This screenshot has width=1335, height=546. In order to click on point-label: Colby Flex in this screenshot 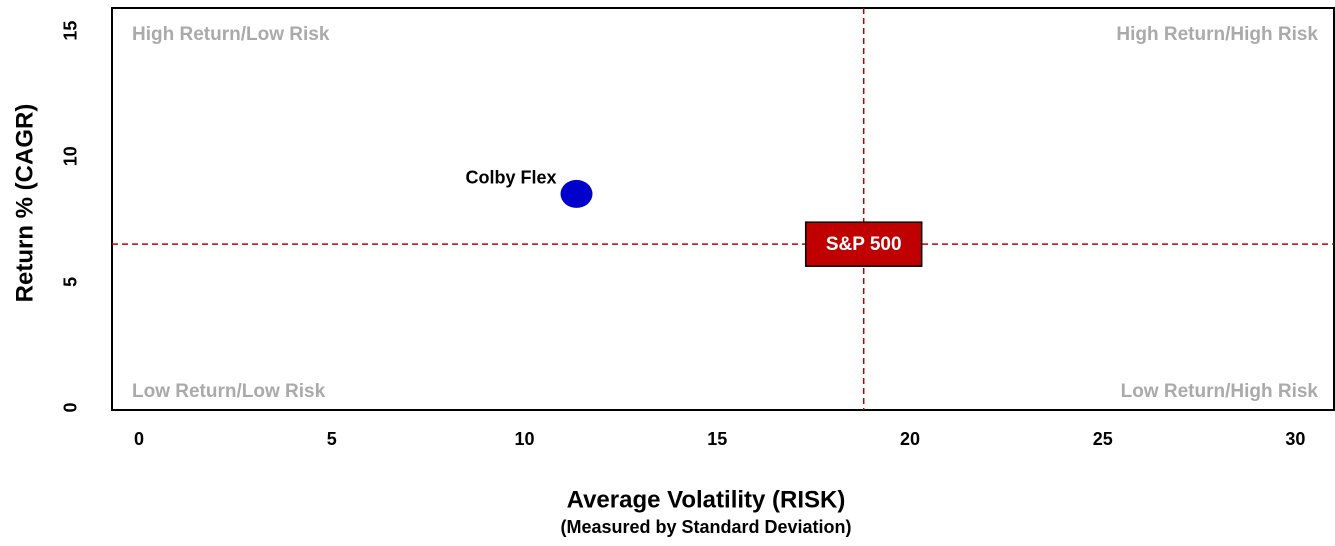, I will do `click(510, 178)`.